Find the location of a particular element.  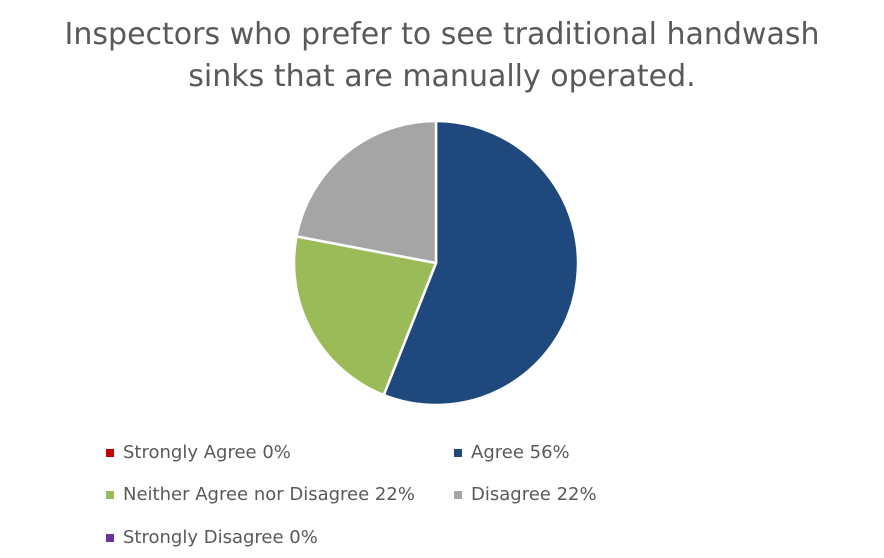

legend-swatch-disagree is located at coordinates (458, 494).